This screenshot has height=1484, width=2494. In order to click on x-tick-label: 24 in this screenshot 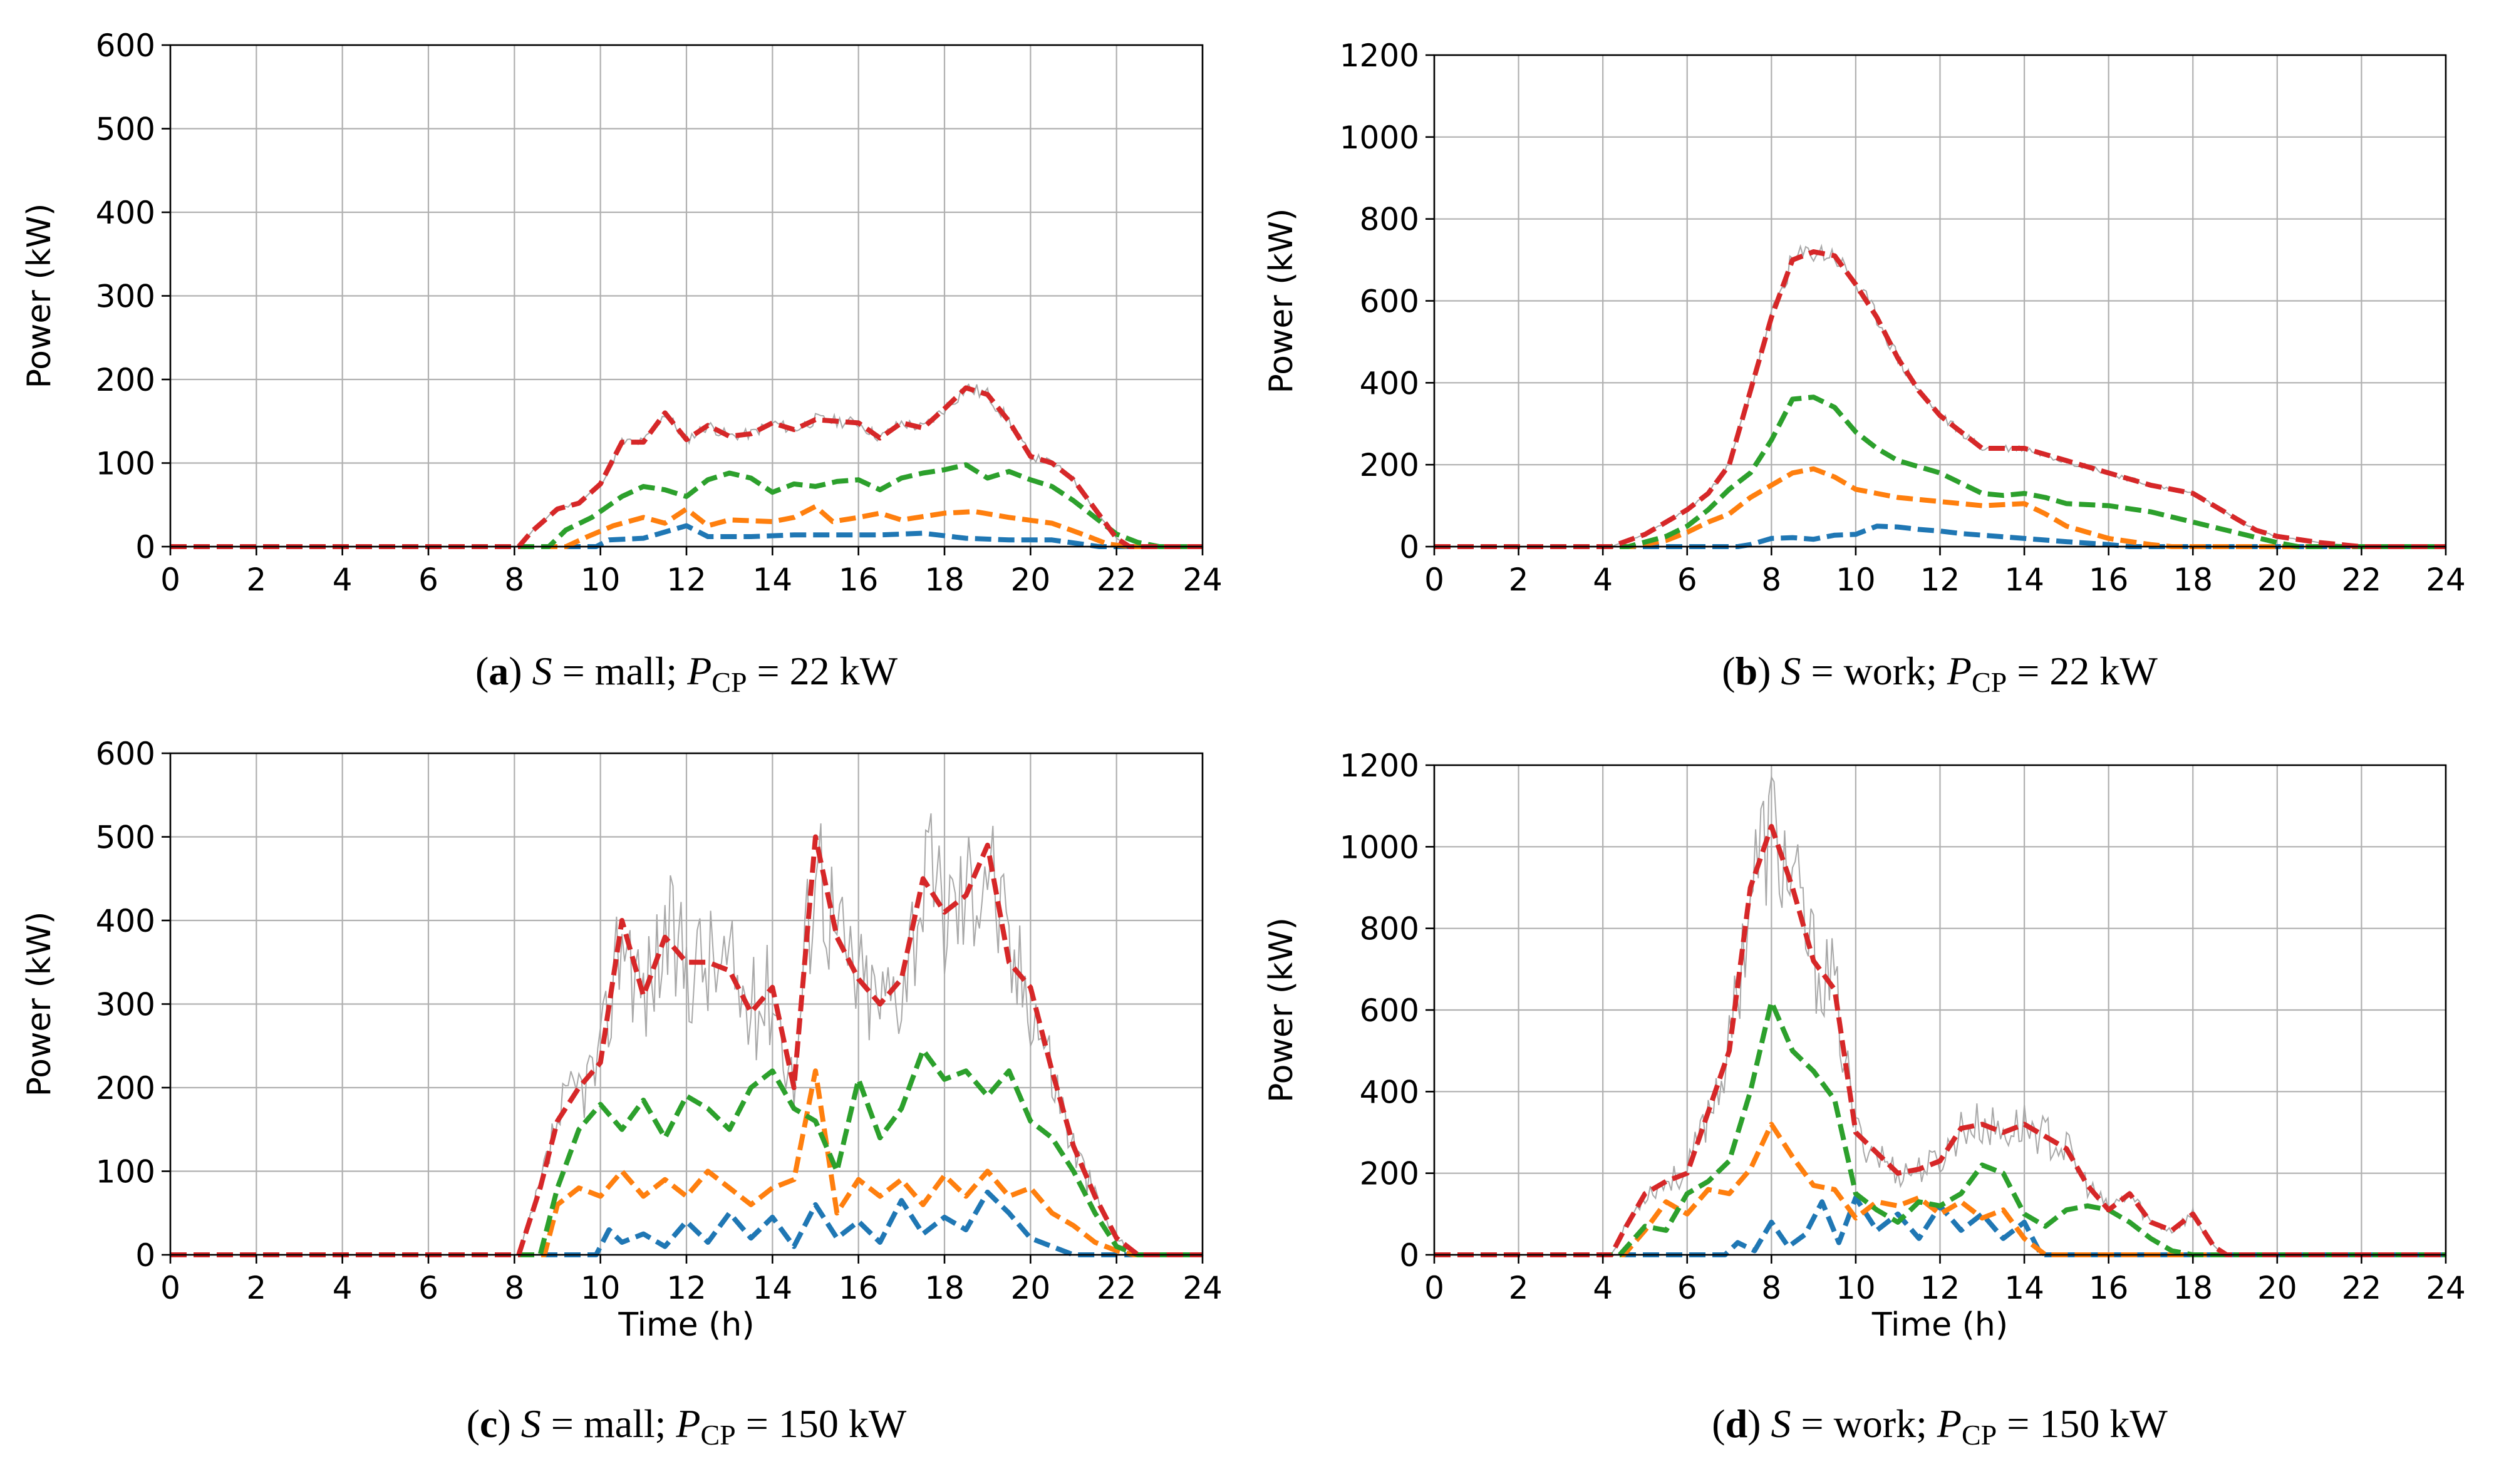, I will do `click(1202, 580)`.